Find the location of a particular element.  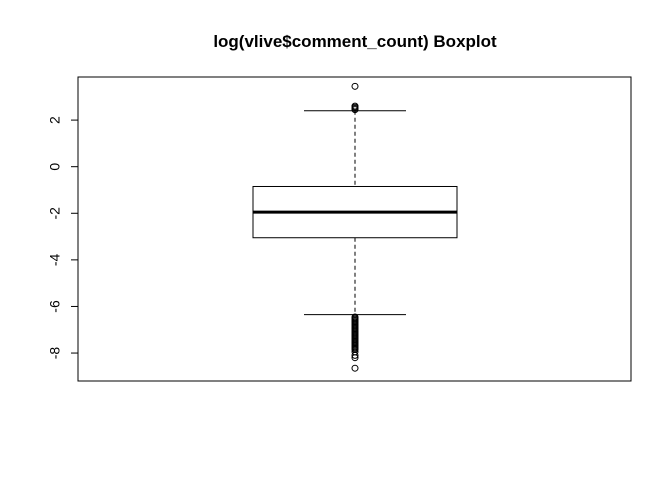

outliers is located at coordinates (355, 227).